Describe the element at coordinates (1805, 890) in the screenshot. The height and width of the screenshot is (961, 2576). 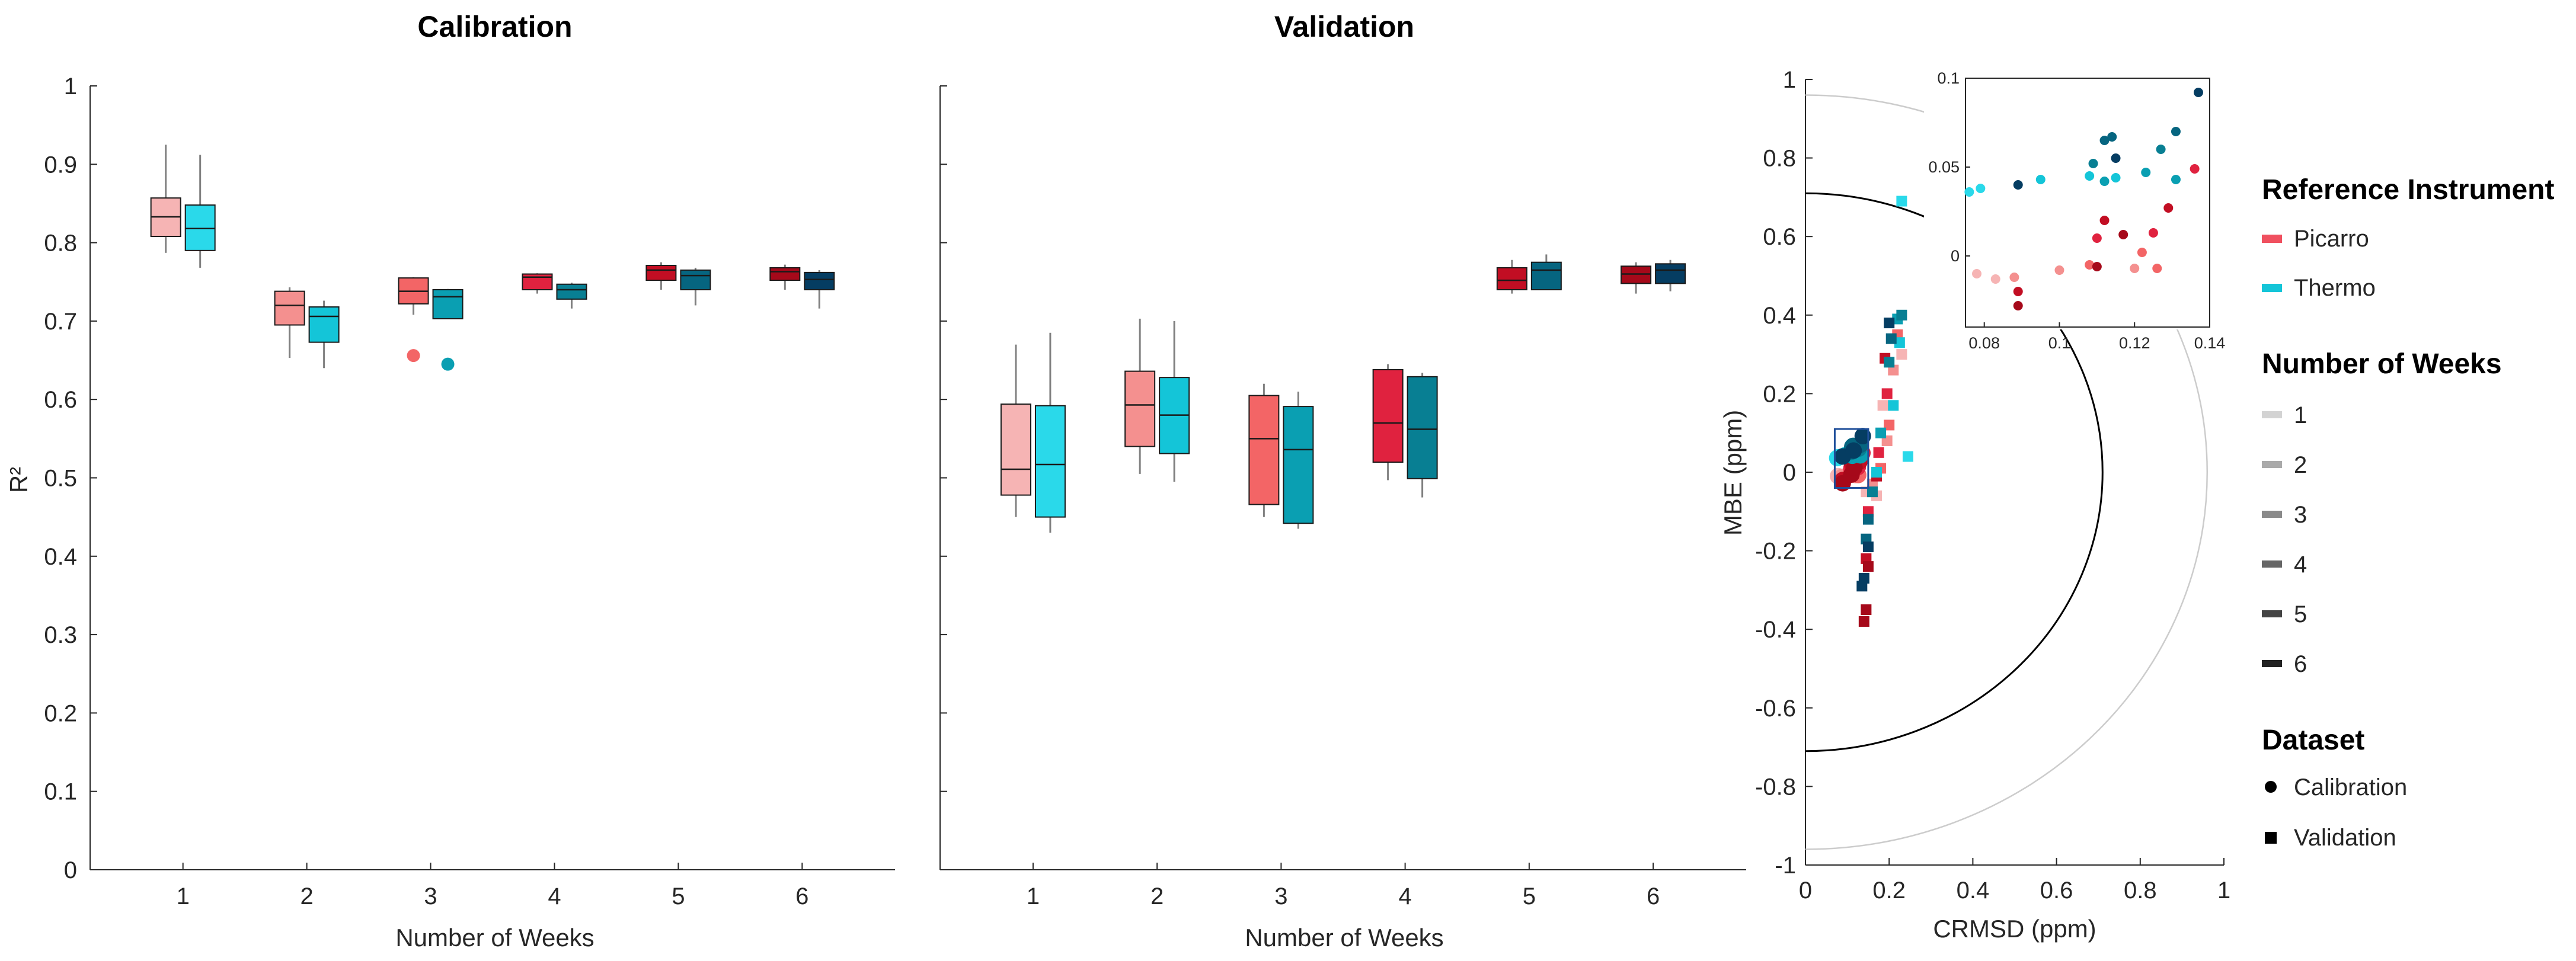
I see `target-x-tick-label: 0` at that location.